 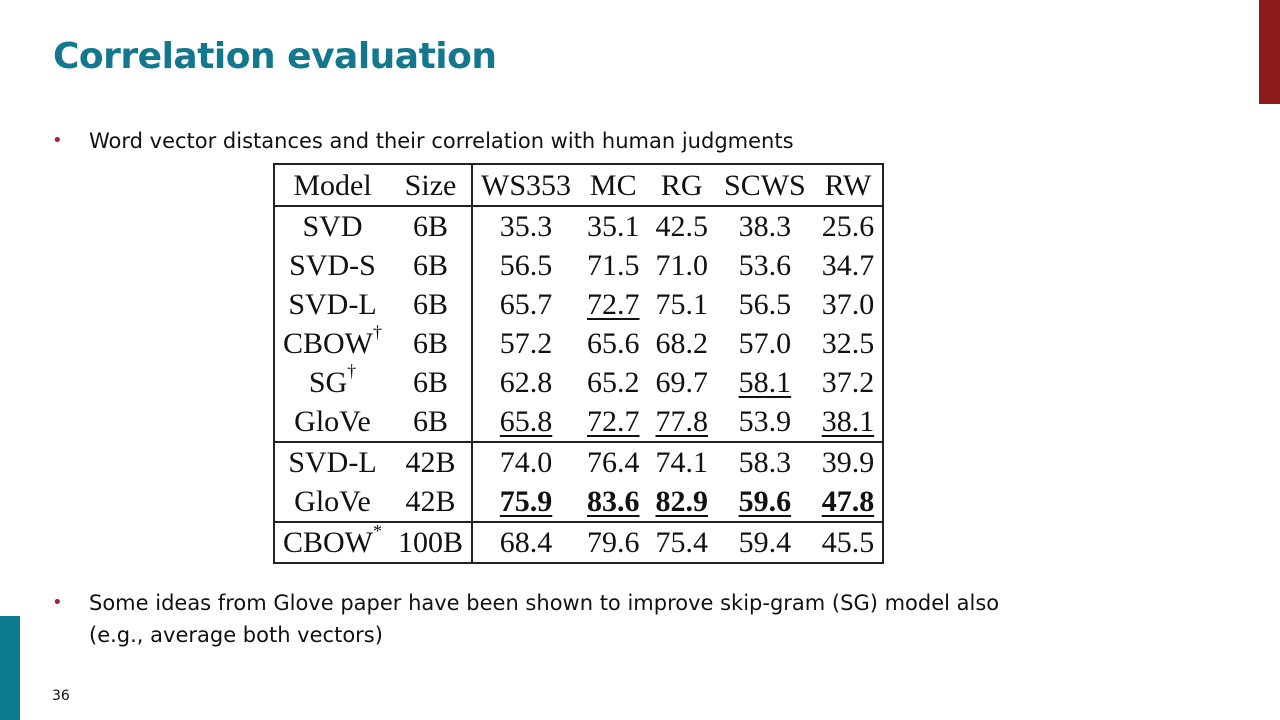 I want to click on cell-score: 38.1, so click(x=849, y=422).